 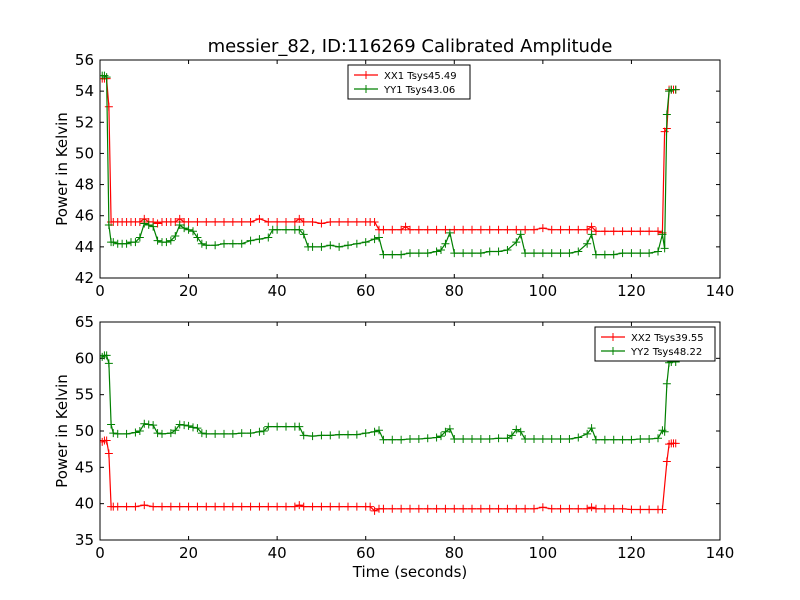 What do you see at coordinates (419, 90) in the screenshot?
I see `legend-label: YY1 Tsys43.06` at bounding box center [419, 90].